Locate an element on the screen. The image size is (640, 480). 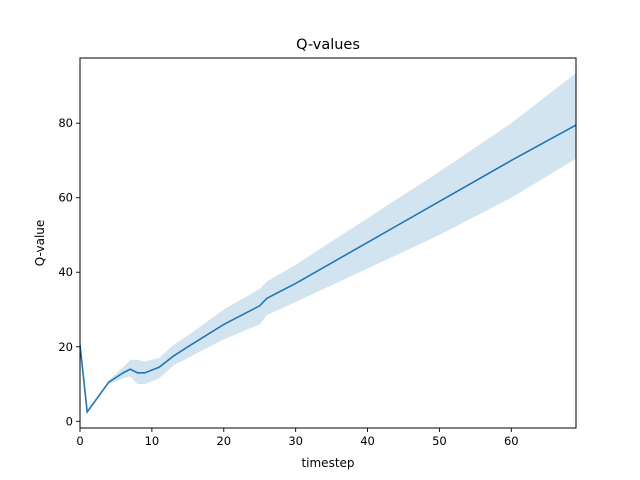
y-tick-label: 0 is located at coordinates (69, 421).